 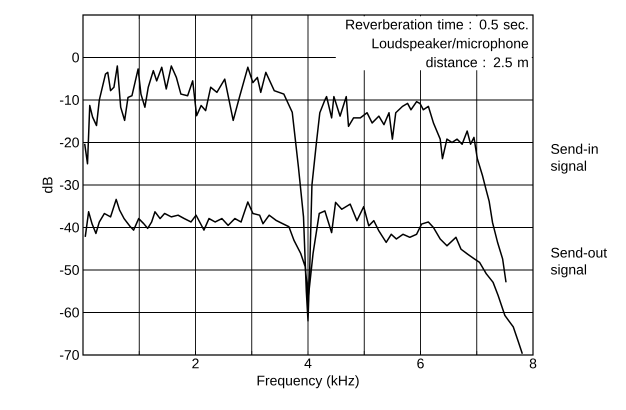 What do you see at coordinates (437, 24) in the screenshot?
I see `annotation: Reverberation time : 0.5 sec.` at bounding box center [437, 24].